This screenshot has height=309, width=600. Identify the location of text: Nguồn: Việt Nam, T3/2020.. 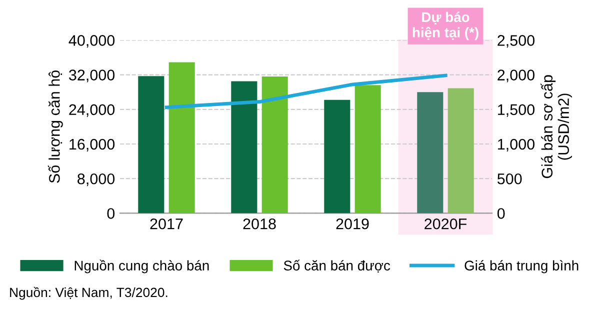
(89, 293).